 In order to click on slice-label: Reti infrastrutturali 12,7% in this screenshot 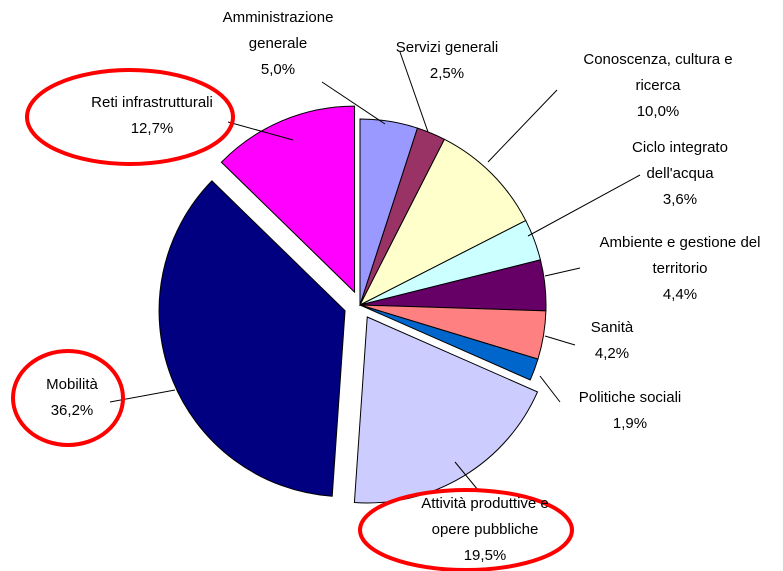, I will do `click(152, 116)`.